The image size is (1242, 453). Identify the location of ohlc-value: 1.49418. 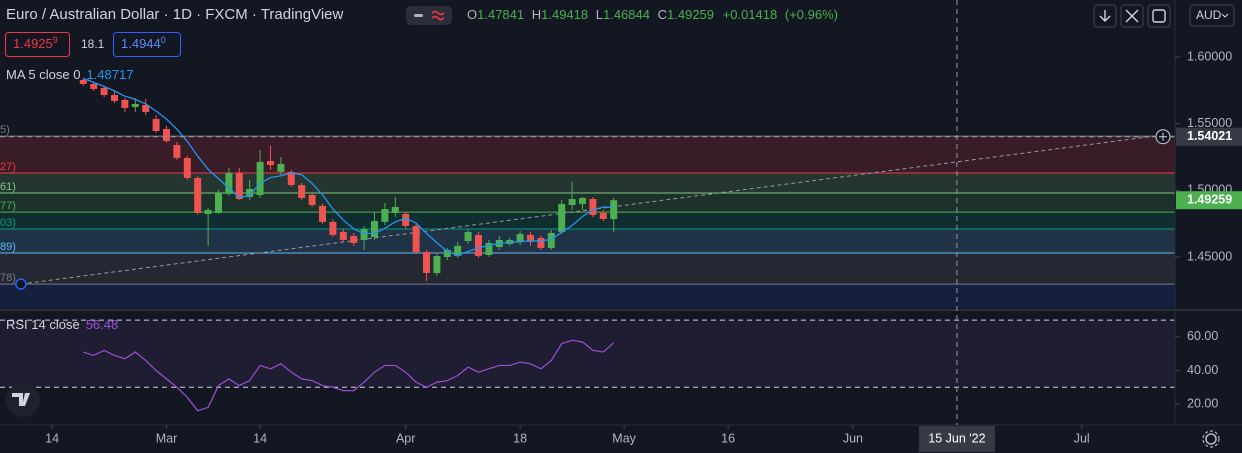
(564, 14).